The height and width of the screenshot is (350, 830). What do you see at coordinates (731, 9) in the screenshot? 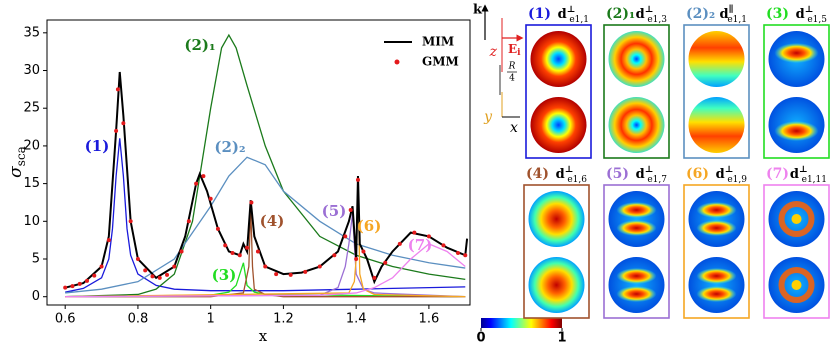
I see `field-sup: ∥` at bounding box center [731, 9].